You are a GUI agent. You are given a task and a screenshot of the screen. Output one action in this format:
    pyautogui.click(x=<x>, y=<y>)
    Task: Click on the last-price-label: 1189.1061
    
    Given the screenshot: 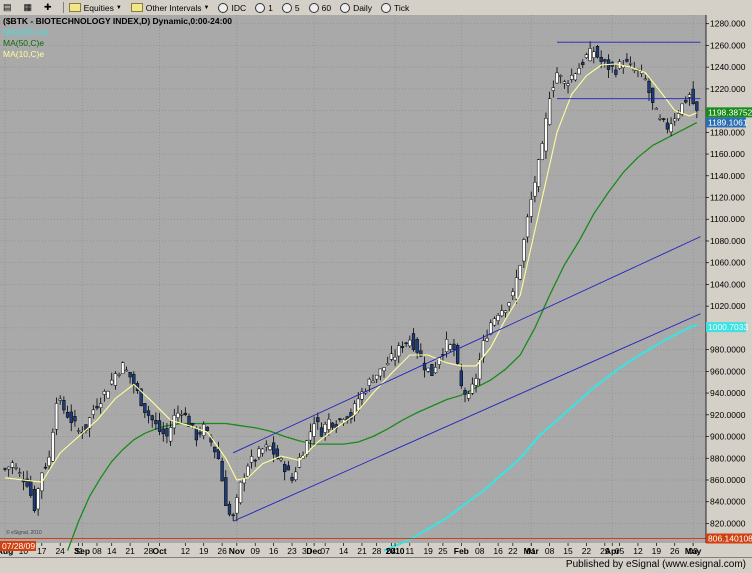 What is the action you would take?
    pyautogui.click(x=728, y=122)
    